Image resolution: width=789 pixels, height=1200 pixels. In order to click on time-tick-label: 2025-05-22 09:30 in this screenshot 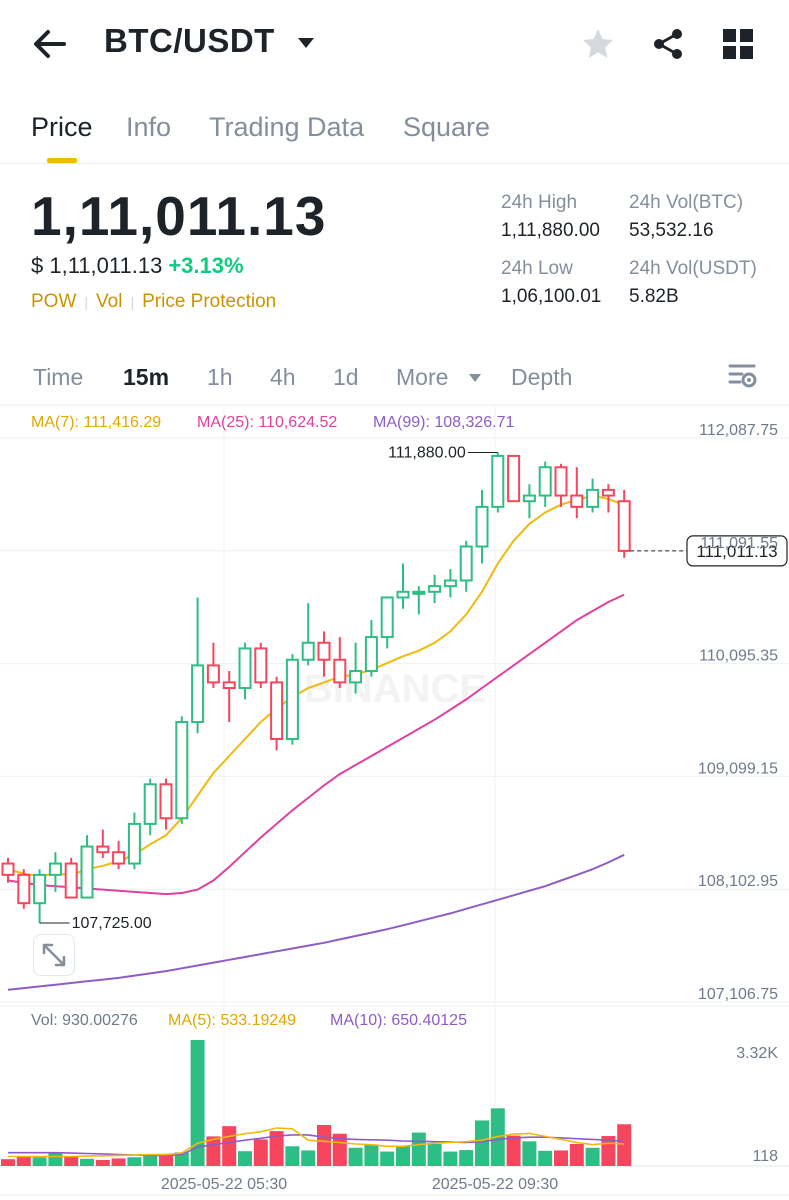, I will do `click(495, 1184)`.